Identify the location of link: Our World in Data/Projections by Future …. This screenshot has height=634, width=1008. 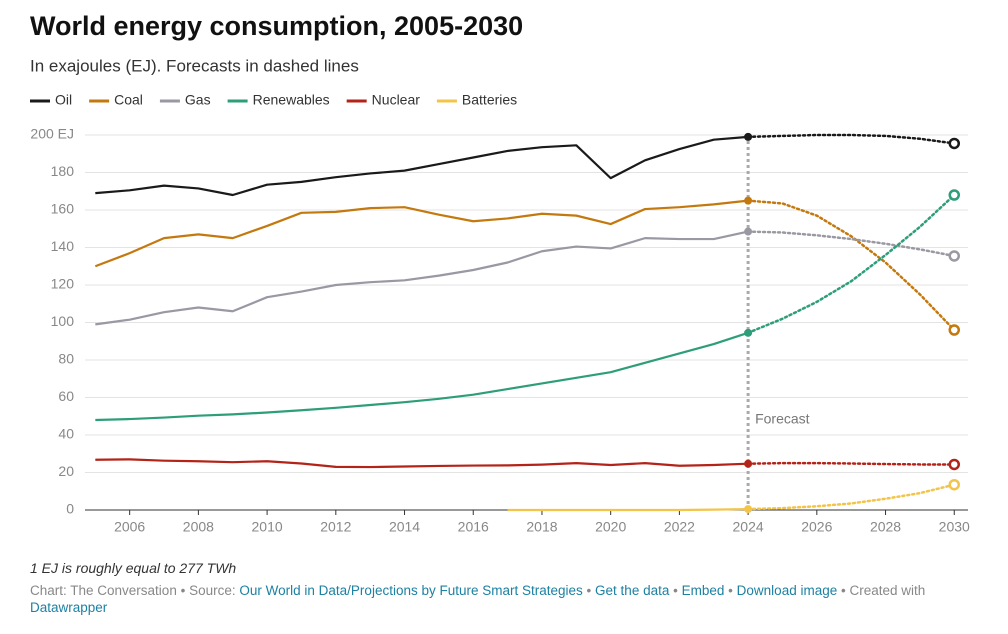
(411, 590).